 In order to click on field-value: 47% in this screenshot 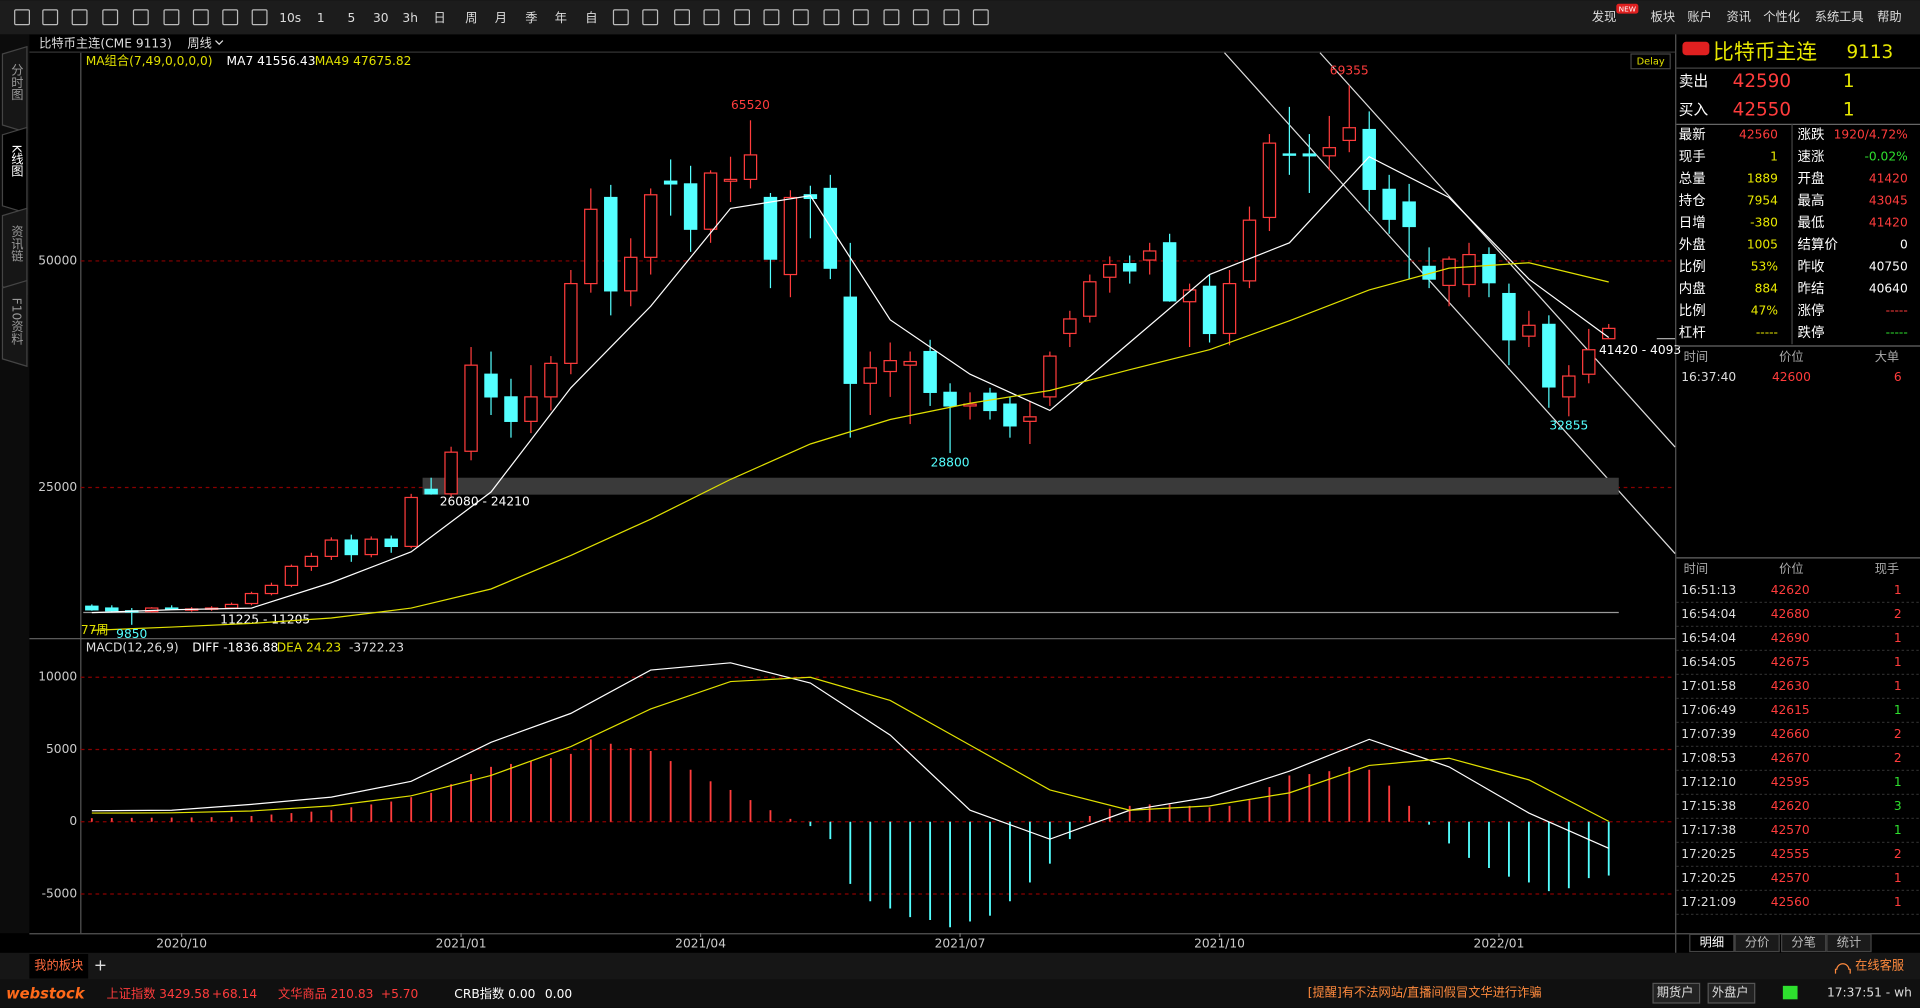, I will do `click(1764, 311)`.